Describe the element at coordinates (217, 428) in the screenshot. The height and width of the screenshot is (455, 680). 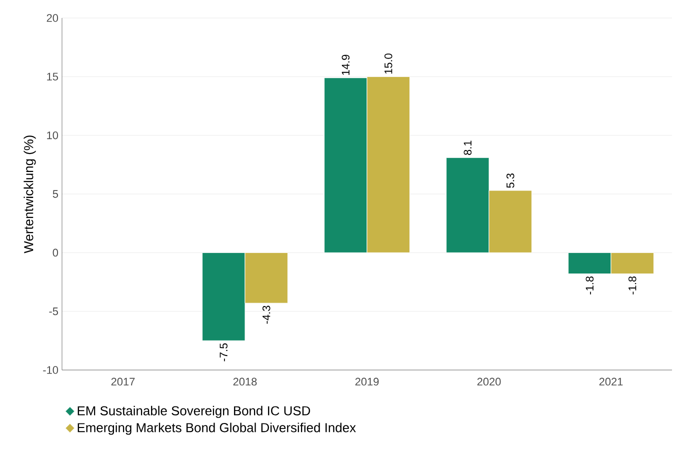
I see `legend-label: Emerging Markets Bond Global Diversified Index` at that location.